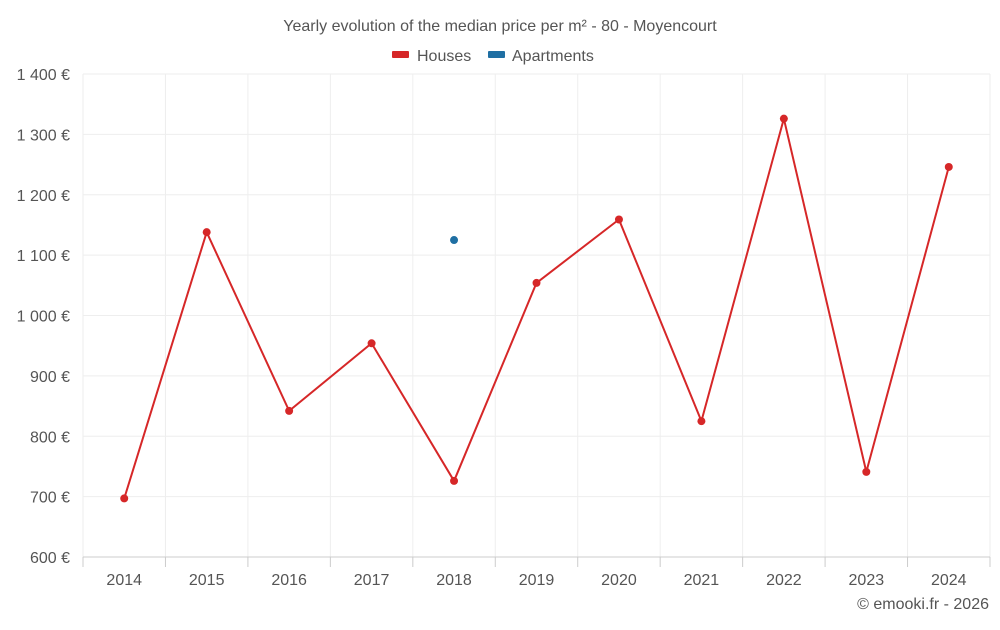 Image resolution: width=1000 pixels, height=630 pixels. What do you see at coordinates (619, 580) in the screenshot?
I see `x-tick-label: 2020` at bounding box center [619, 580].